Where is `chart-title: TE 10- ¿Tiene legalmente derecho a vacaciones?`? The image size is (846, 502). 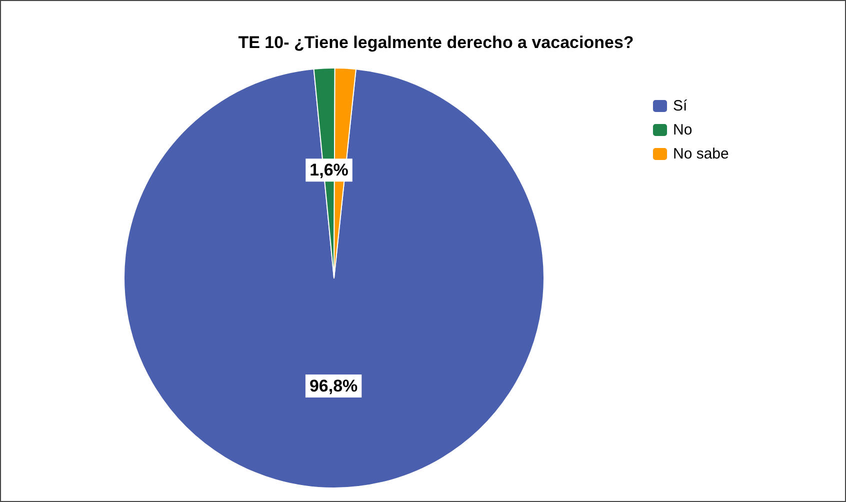 chart-title: TE 10- ¿Tiene legalmente derecho a vacaciones? is located at coordinates (436, 42).